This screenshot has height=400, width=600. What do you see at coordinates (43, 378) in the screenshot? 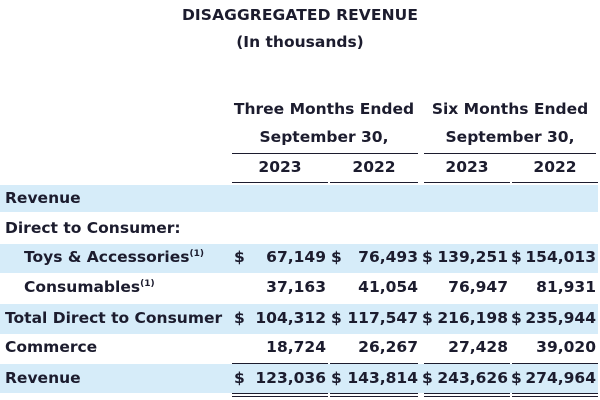
I see `row-label-revenue-total: Revenue` at bounding box center [43, 378].